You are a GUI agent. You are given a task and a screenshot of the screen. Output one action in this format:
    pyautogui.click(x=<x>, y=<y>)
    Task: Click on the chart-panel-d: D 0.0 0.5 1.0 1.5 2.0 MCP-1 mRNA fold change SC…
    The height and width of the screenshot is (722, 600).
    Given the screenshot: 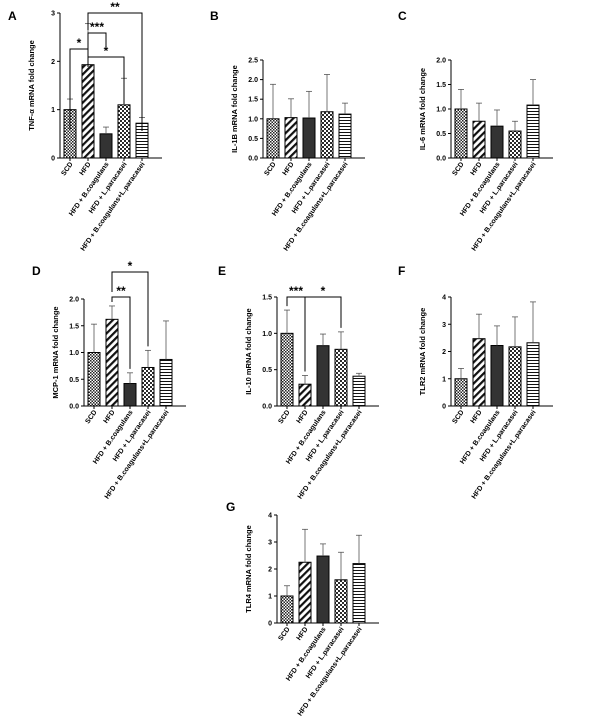 What is the action you would take?
    pyautogui.click(x=109, y=379)
    